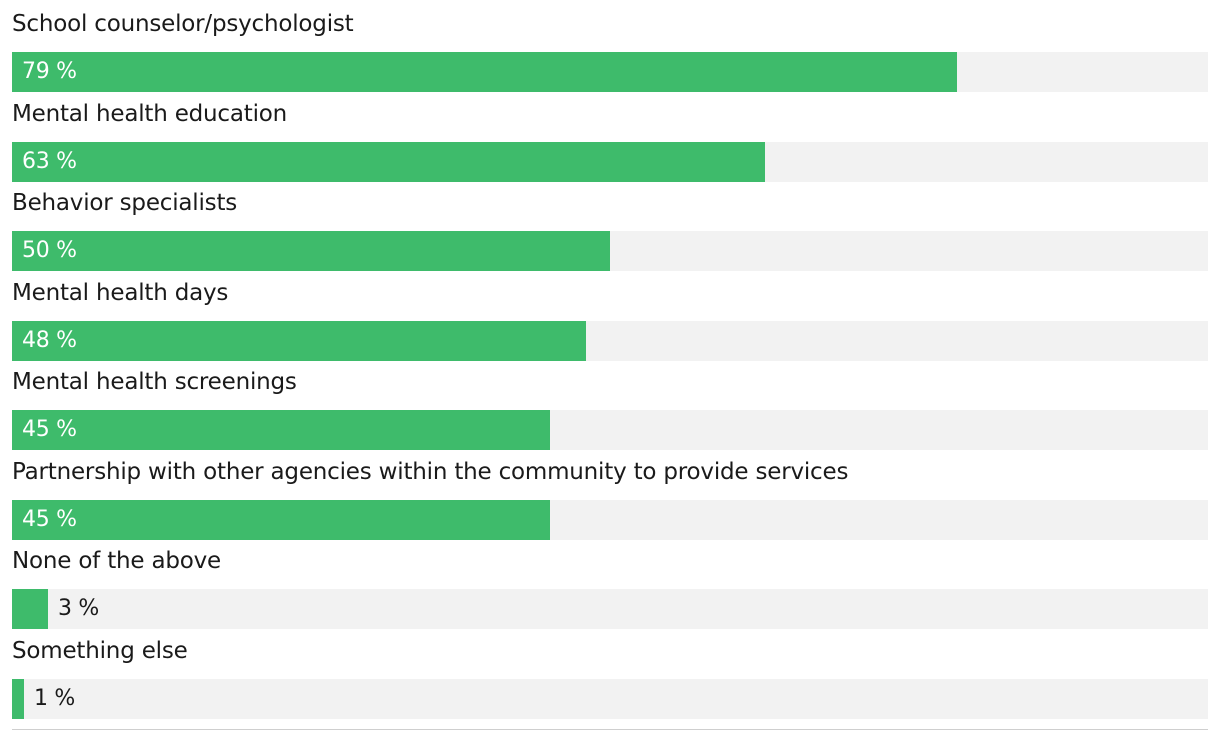  What do you see at coordinates (49, 161) in the screenshot?
I see `bar-value-label: 63 %` at bounding box center [49, 161].